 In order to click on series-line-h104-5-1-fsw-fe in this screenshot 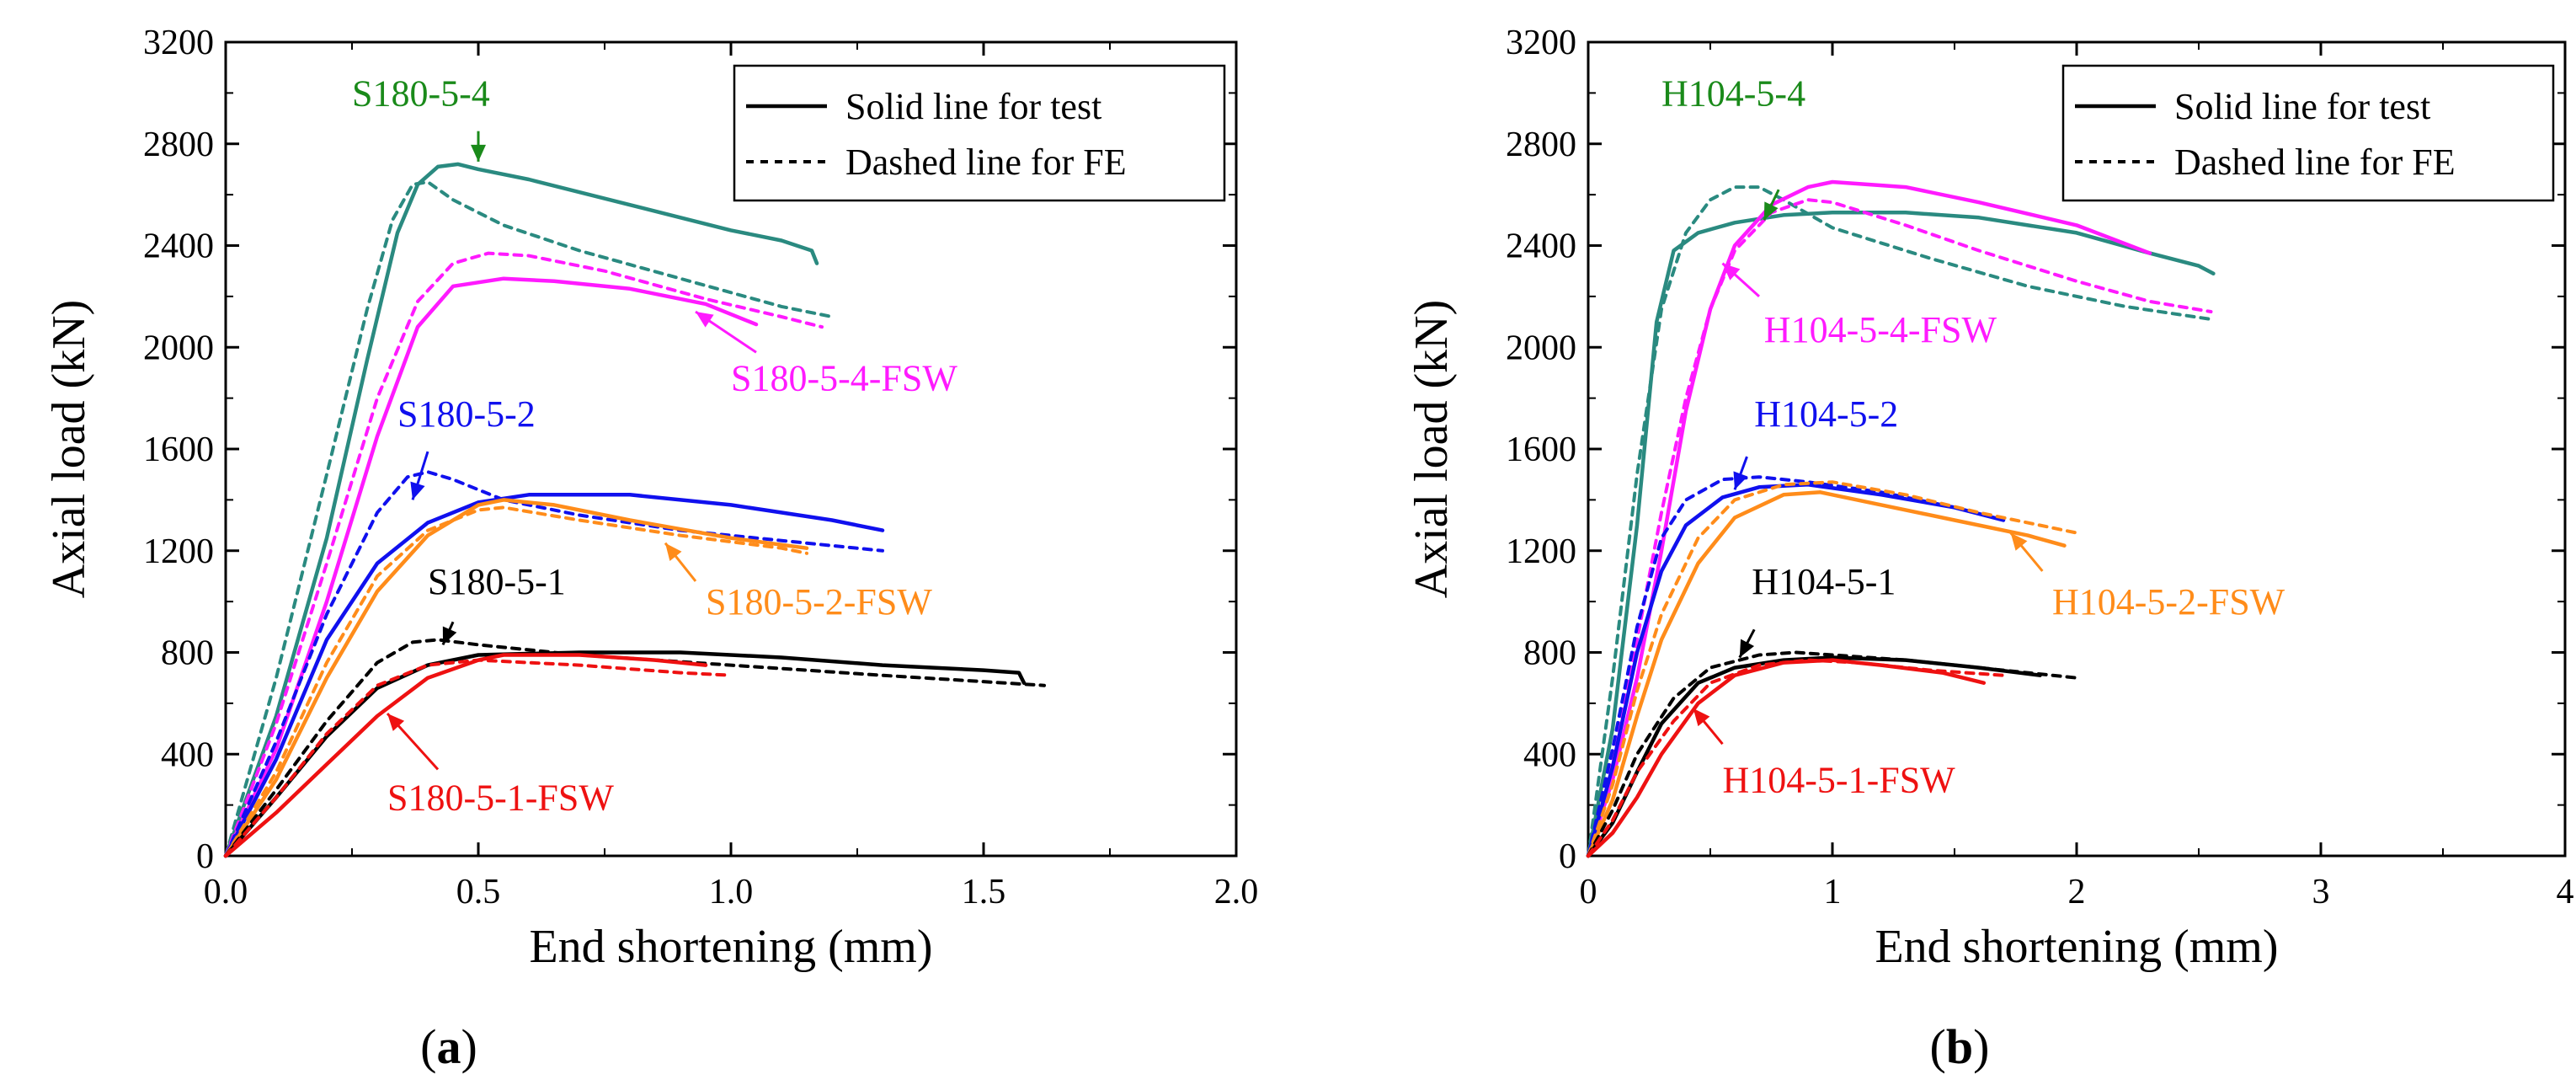, I will do `click(1796, 758)`.